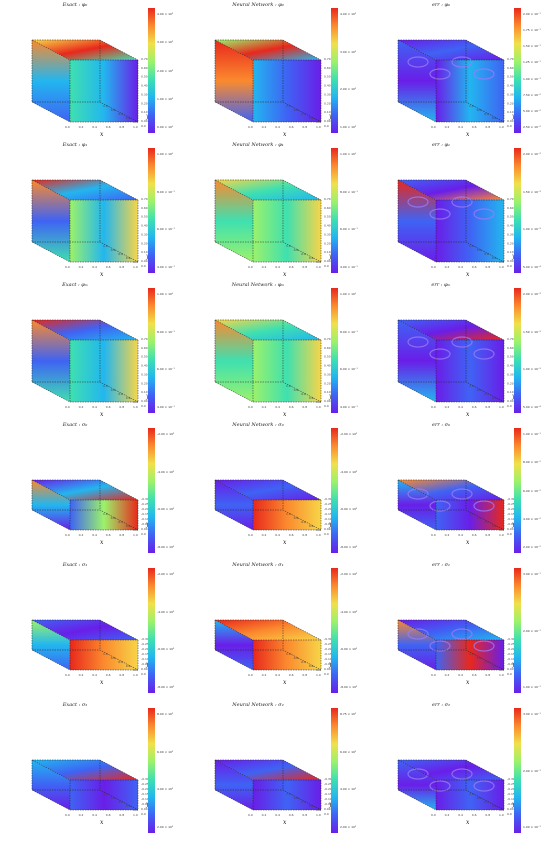  I want to click on colorbar-tick-label: 2.00 × 10⁻², so click(532, 547).